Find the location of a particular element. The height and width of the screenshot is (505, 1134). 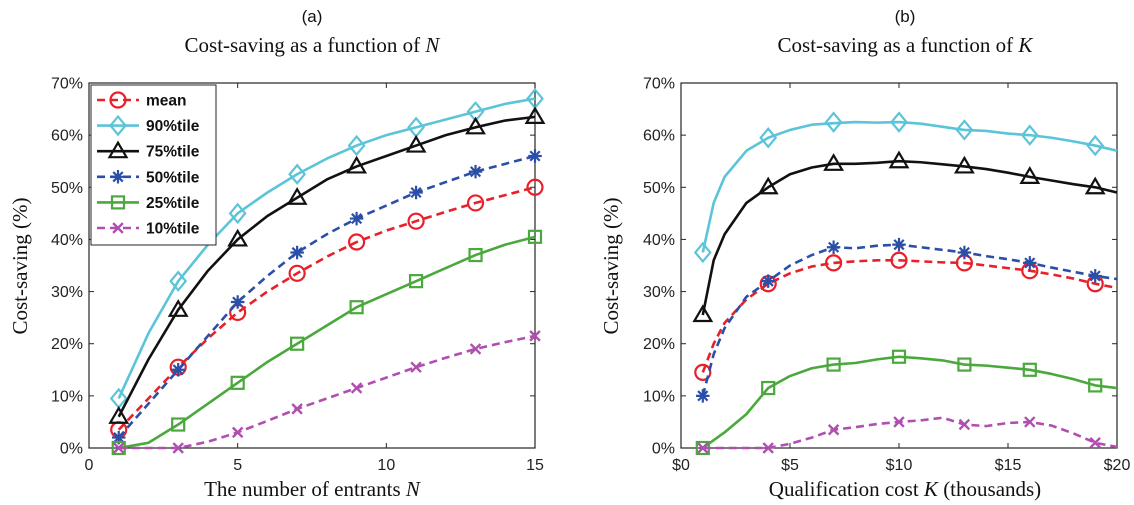

legend-label-90pcttile: 90%tile is located at coordinates (173, 126).